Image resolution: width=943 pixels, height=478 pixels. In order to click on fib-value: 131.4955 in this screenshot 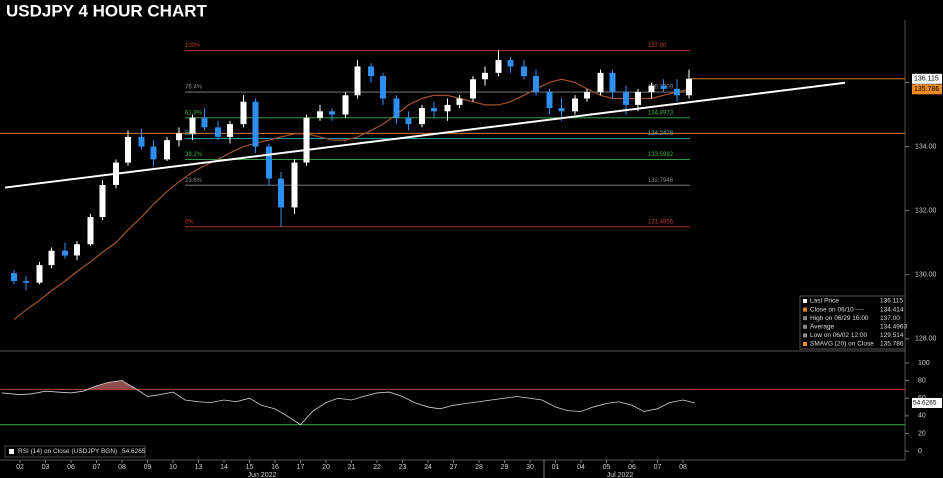, I will do `click(661, 222)`.